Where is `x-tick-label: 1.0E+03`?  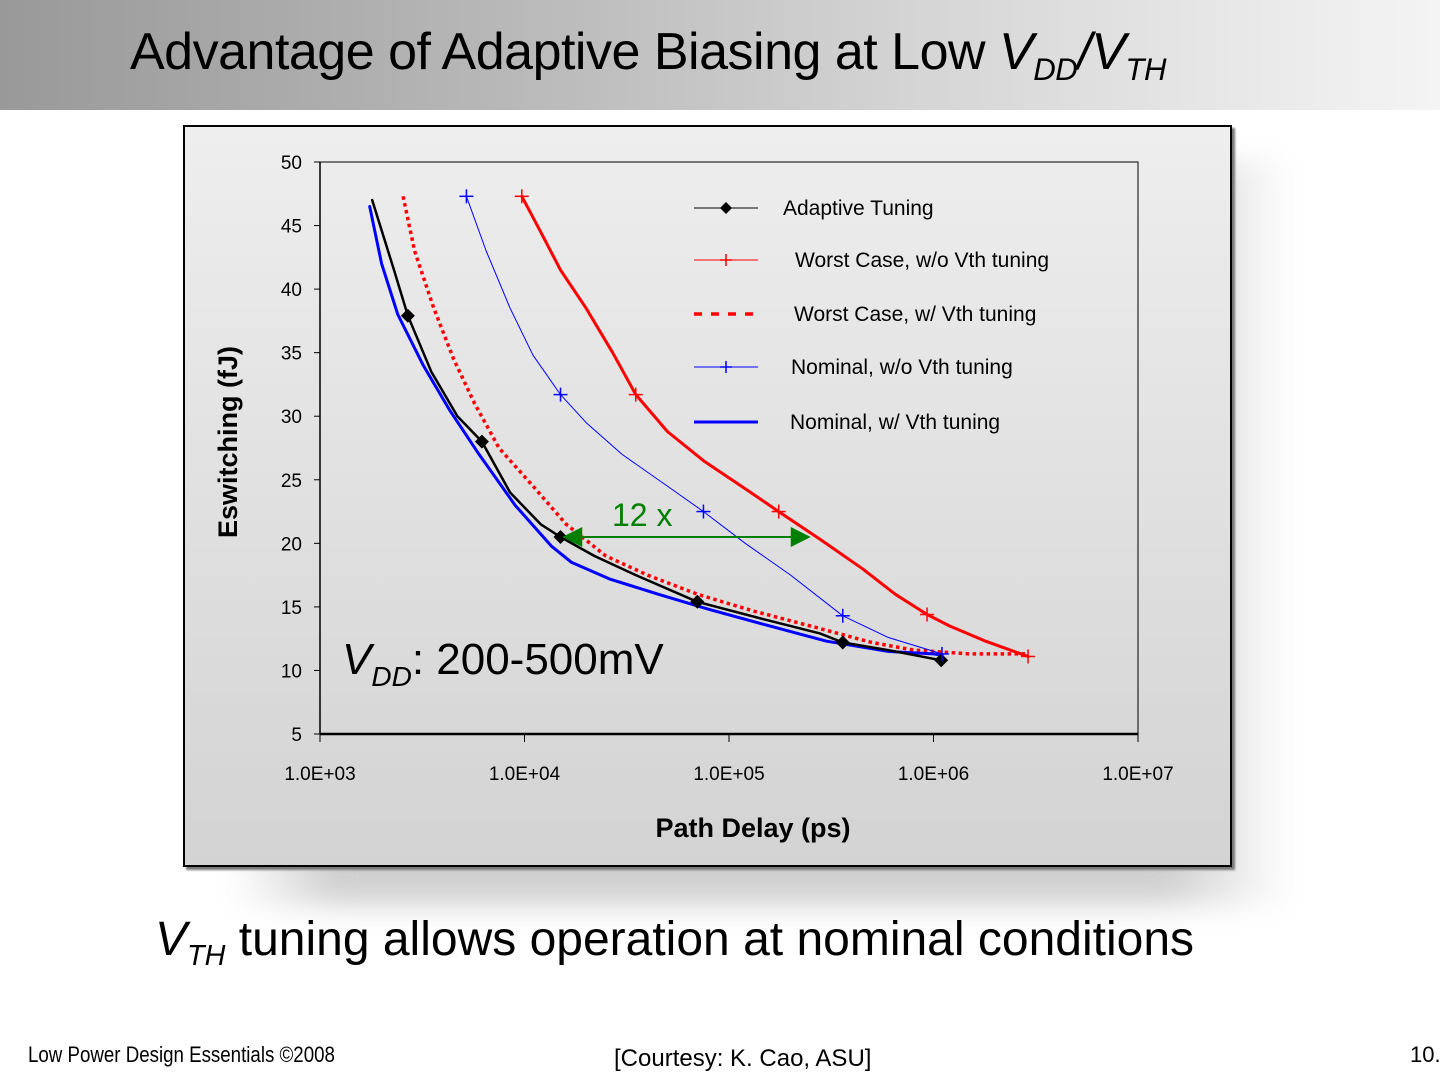
x-tick-label: 1.0E+03 is located at coordinates (319, 774).